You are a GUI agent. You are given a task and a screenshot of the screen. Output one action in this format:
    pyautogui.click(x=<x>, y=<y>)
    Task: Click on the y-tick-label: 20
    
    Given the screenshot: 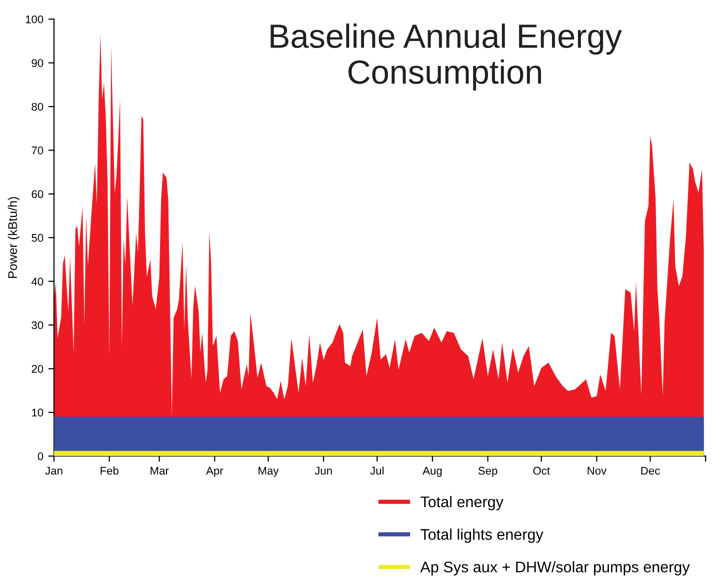 What is the action you would take?
    pyautogui.click(x=38, y=368)
    